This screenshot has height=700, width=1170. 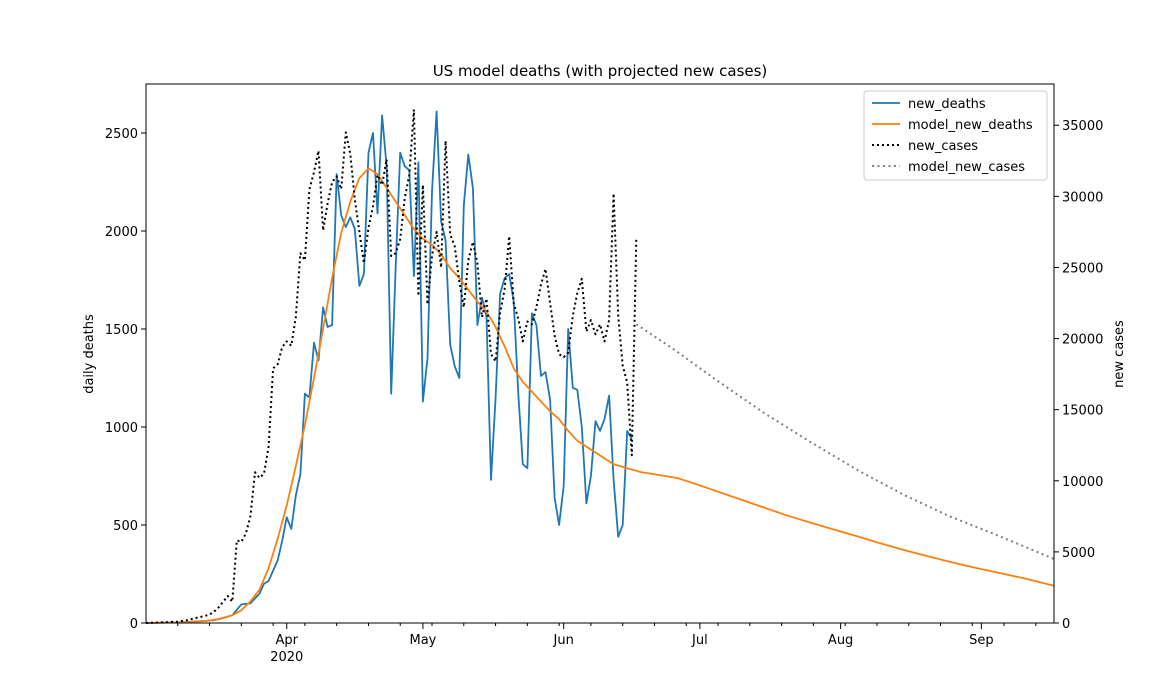 I want to click on x-tick-label: Jun, so click(x=563, y=640).